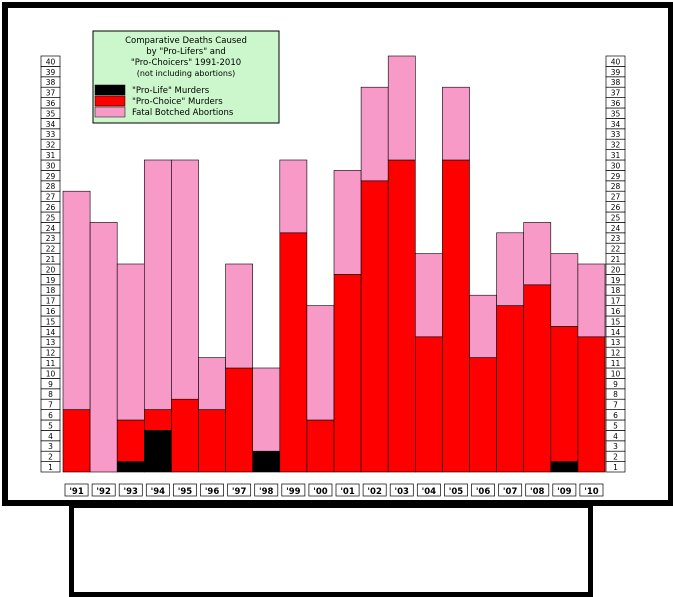 This screenshot has width=673, height=597. Describe the element at coordinates (616, 363) in the screenshot. I see `right-ytick-label-11: 11` at that location.